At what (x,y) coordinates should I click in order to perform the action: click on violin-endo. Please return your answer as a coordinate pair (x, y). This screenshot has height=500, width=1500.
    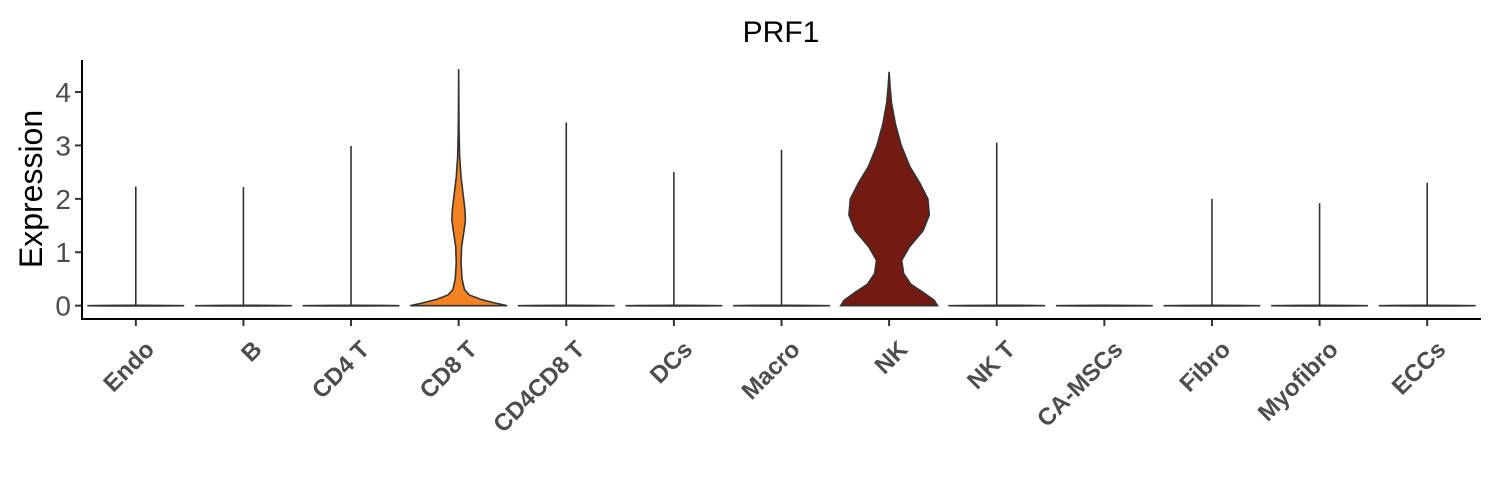
    Looking at the image, I should click on (136, 246).